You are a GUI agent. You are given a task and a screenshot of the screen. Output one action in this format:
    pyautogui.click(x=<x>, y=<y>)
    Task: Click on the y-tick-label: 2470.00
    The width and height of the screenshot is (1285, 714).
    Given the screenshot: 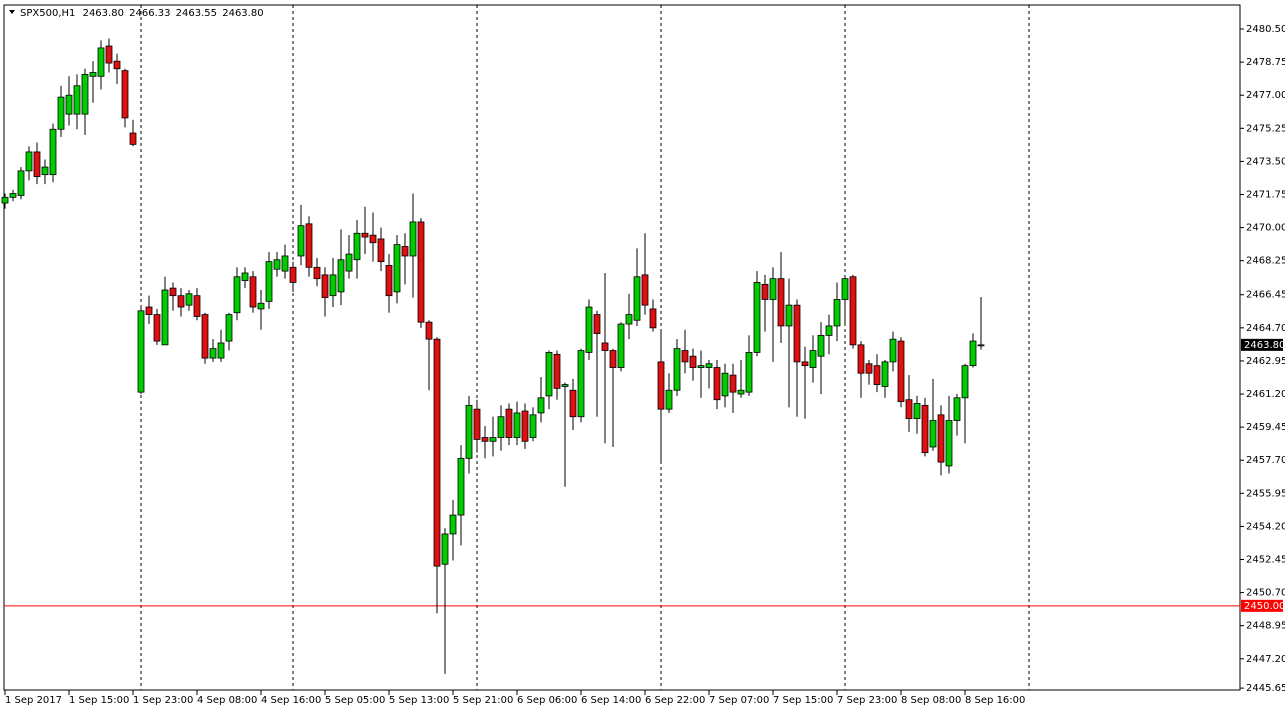 What is the action you would take?
    pyautogui.click(x=1265, y=228)
    